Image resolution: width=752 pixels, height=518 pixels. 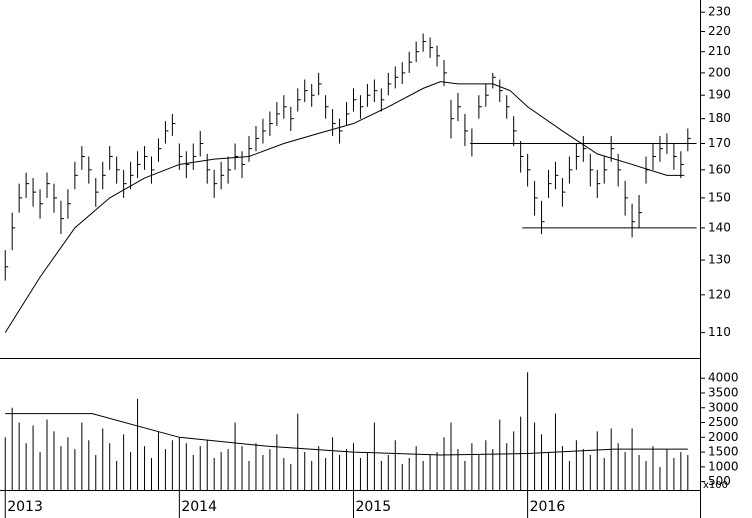 What do you see at coordinates (25, 507) in the screenshot?
I see `x-tick-label: 2013` at bounding box center [25, 507].